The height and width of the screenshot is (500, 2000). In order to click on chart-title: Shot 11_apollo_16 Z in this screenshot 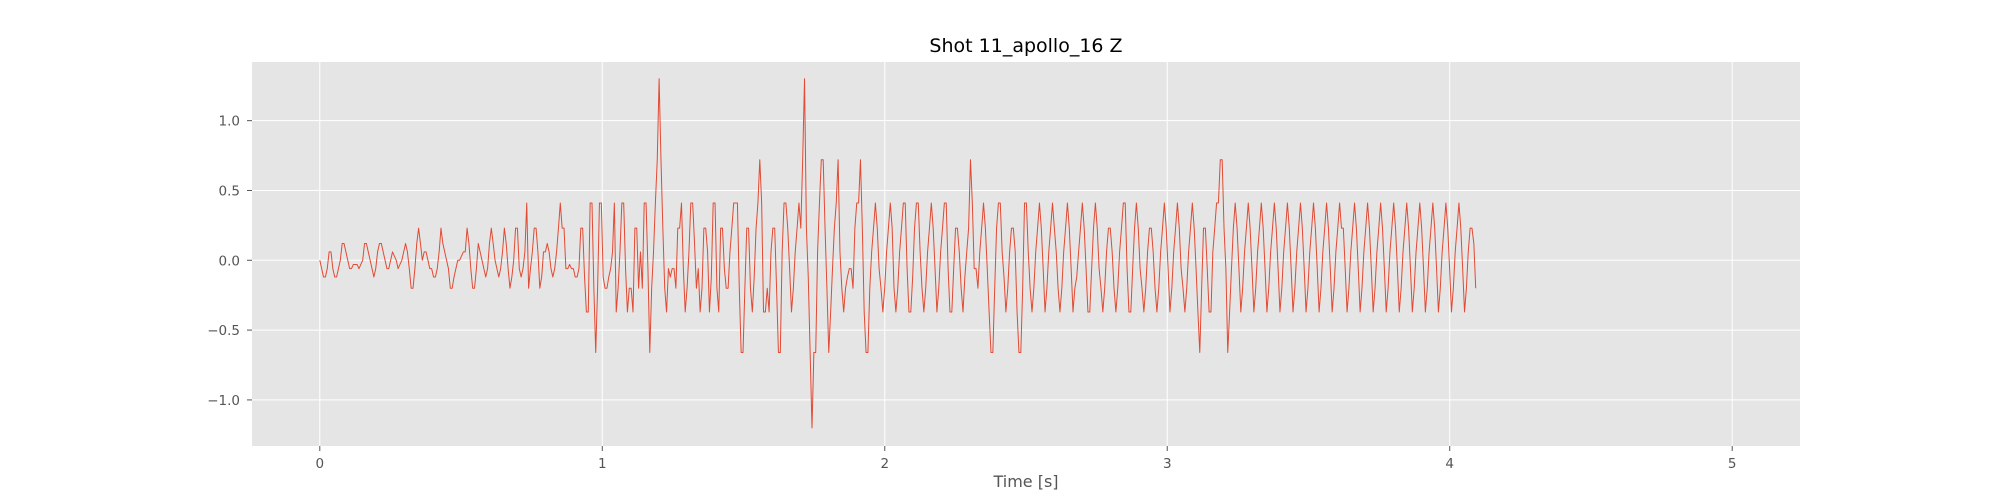, I will do `click(1025, 46)`.